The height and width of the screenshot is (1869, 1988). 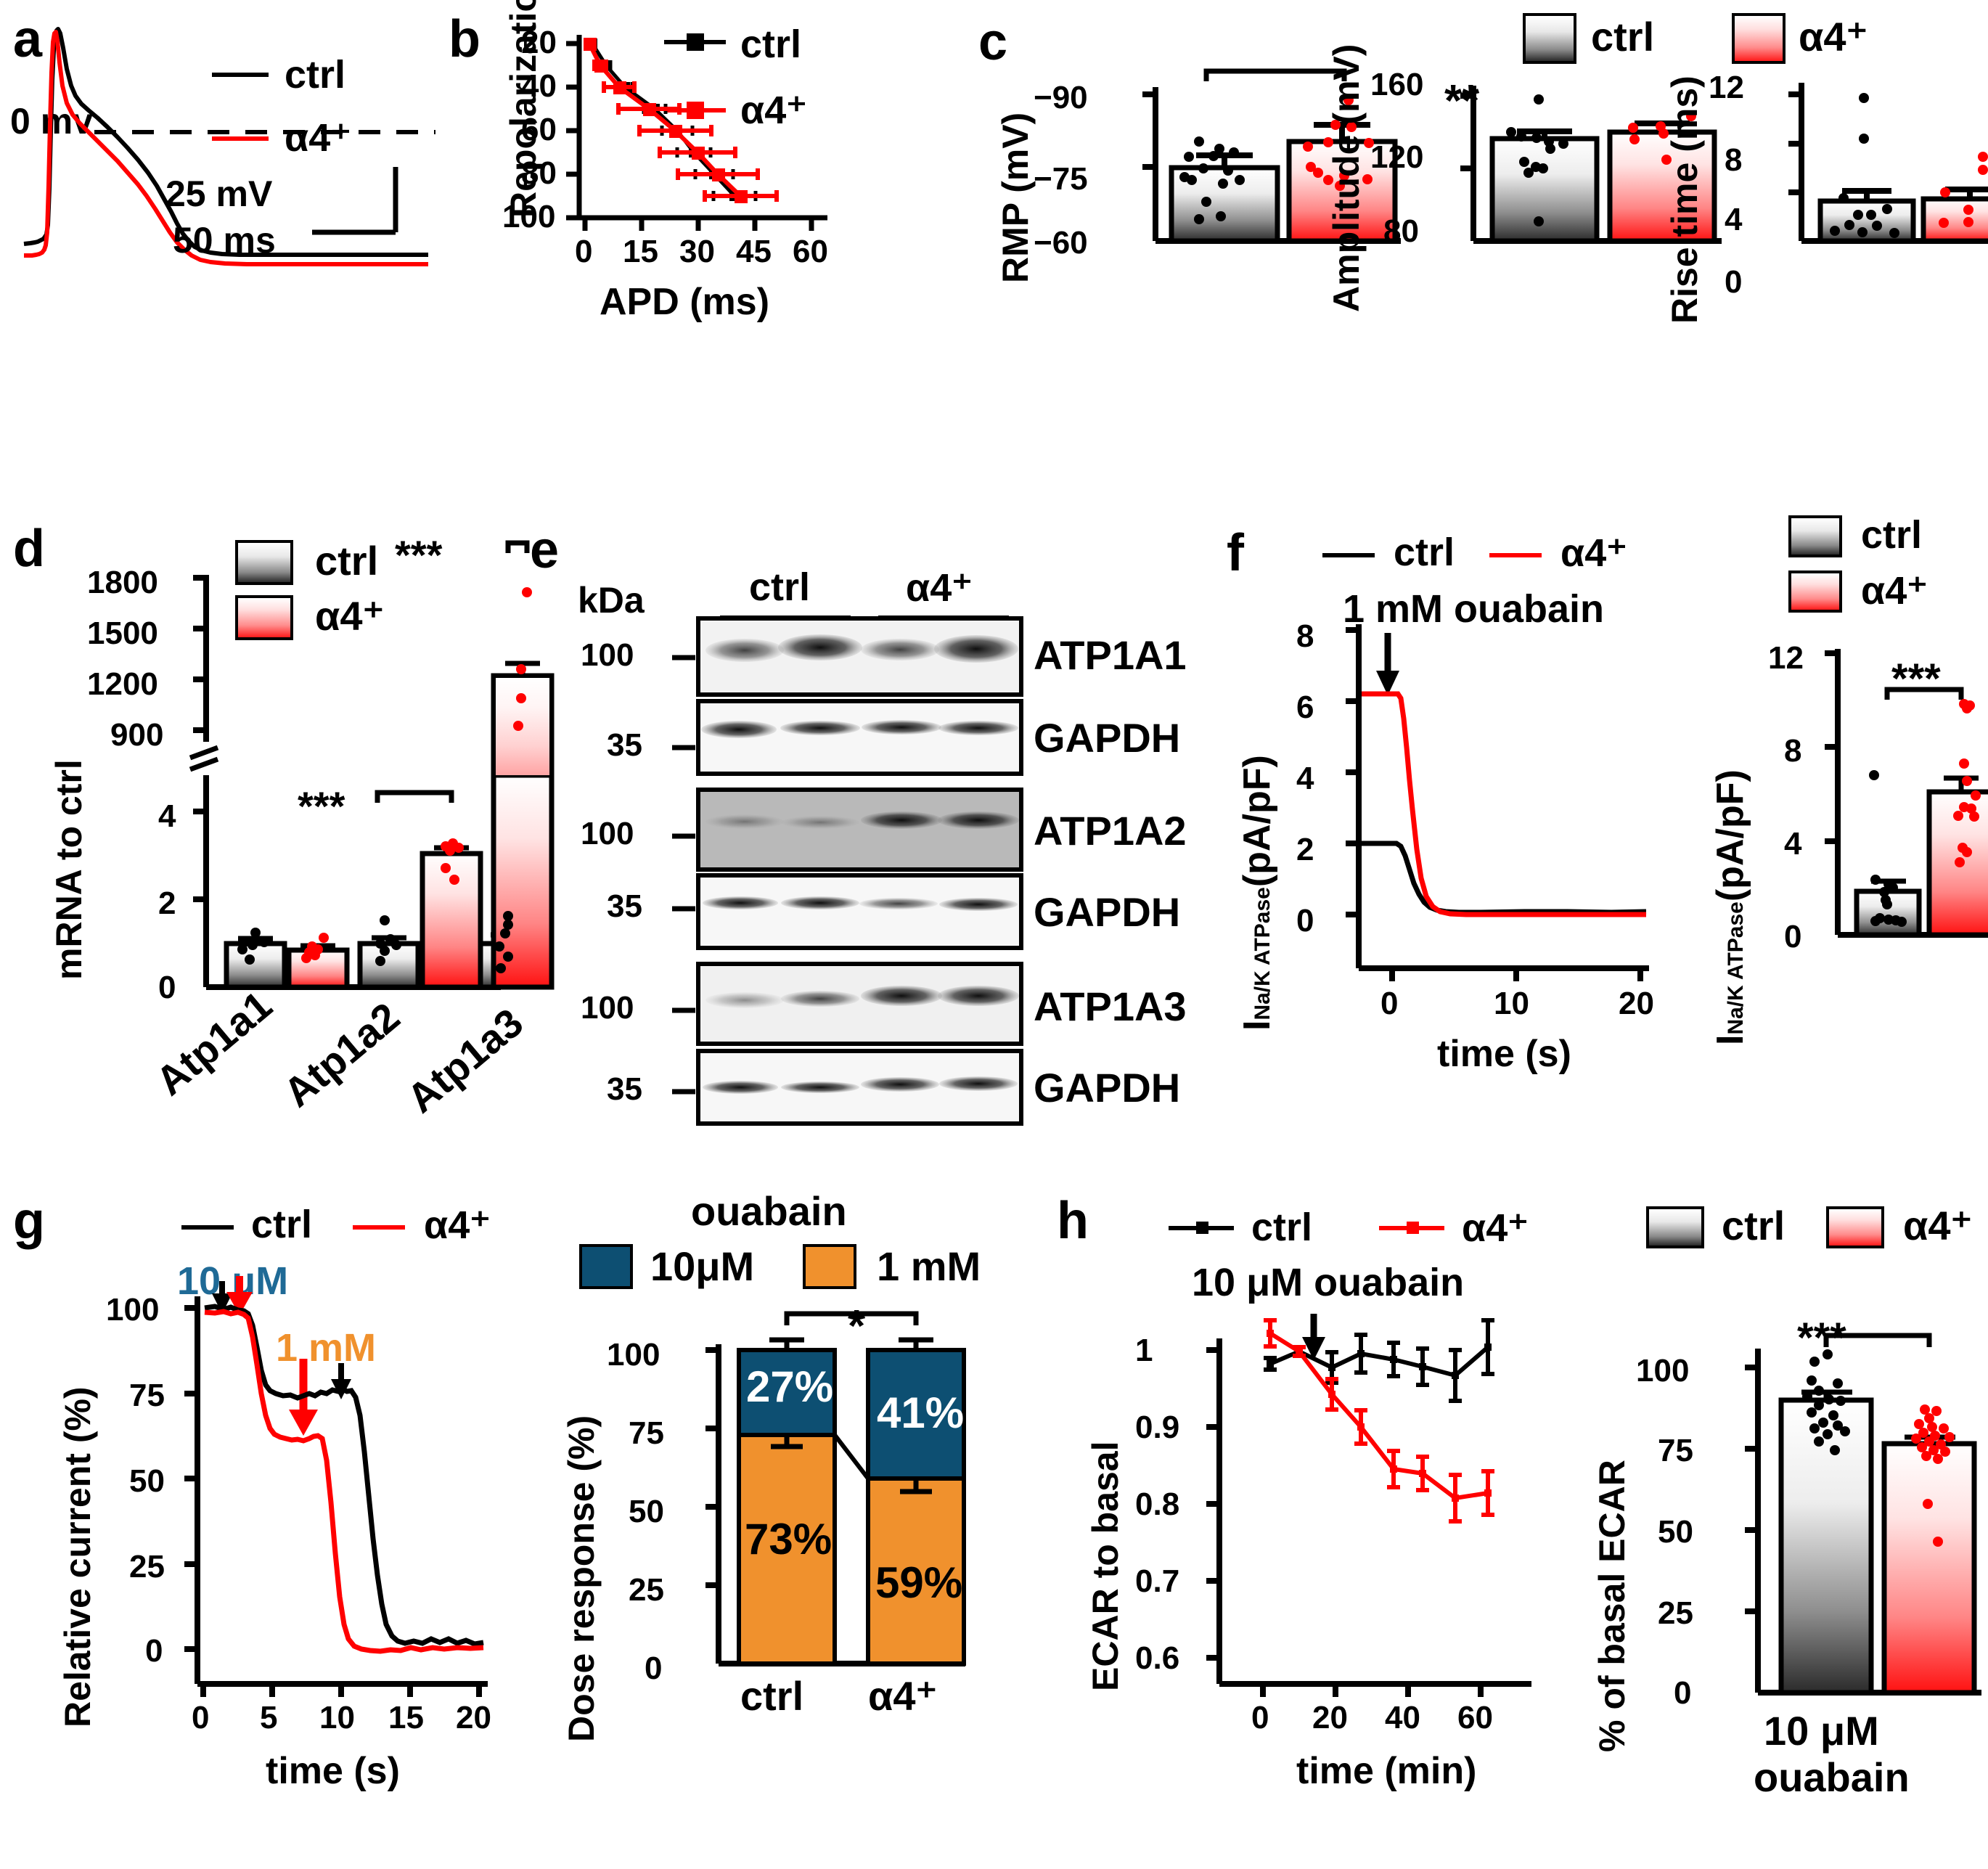 What do you see at coordinates (282, 1224) in the screenshot?
I see `panel-g-legend-label-ctrl: ctrl` at bounding box center [282, 1224].